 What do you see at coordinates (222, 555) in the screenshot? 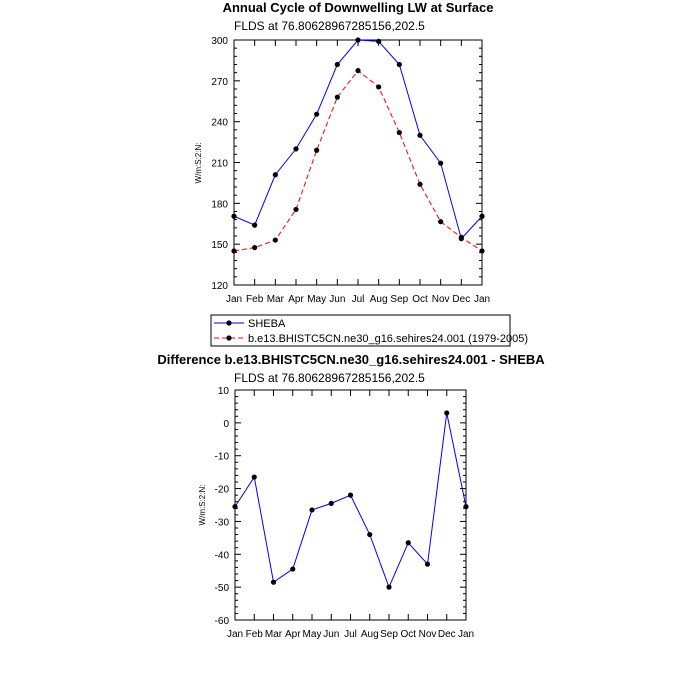
I see `y-tick-label: -40` at bounding box center [222, 555].